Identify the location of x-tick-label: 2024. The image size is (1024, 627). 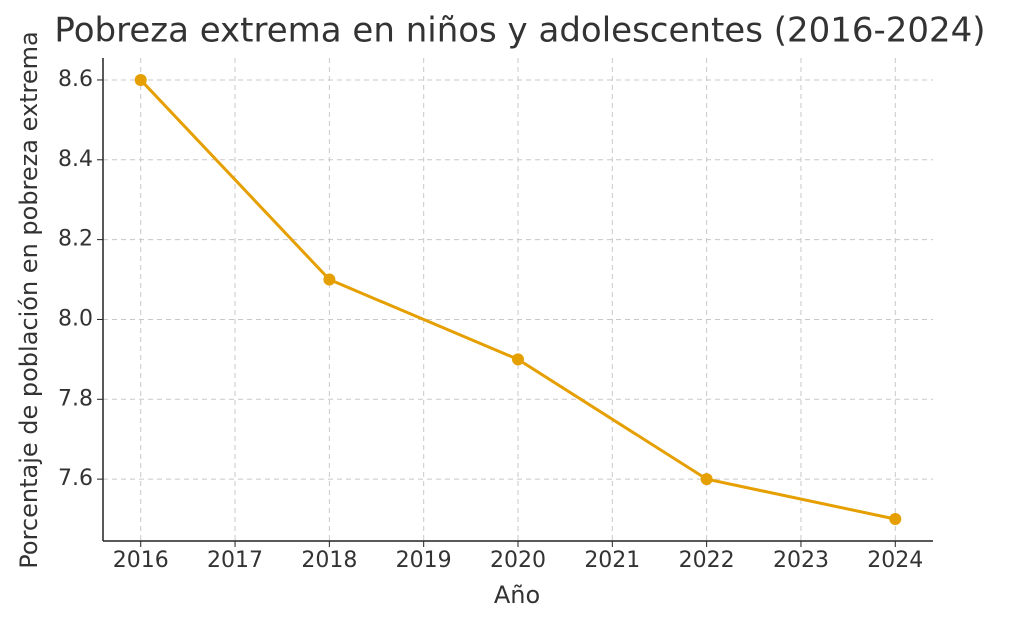
(895, 560).